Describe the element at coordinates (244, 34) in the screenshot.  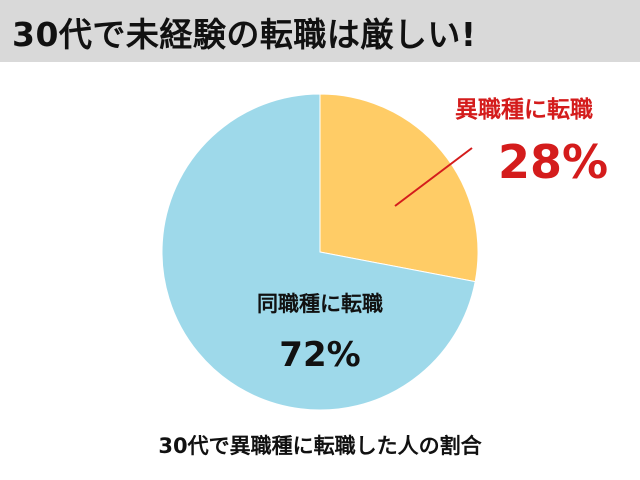
I see `page-title: 30代で未経験の転職は厳しい!` at that location.